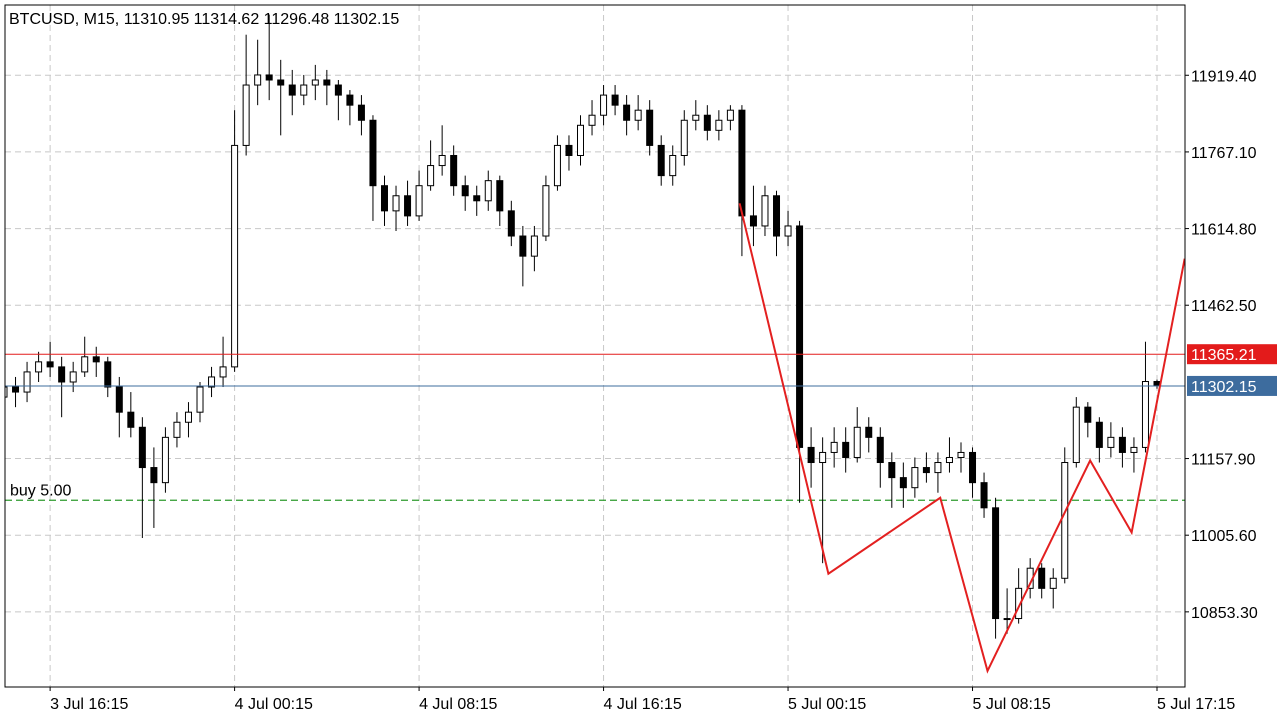 The height and width of the screenshot is (724, 1280). What do you see at coordinates (1224, 613) in the screenshot?
I see `y-tick-label: 10853.30` at bounding box center [1224, 613].